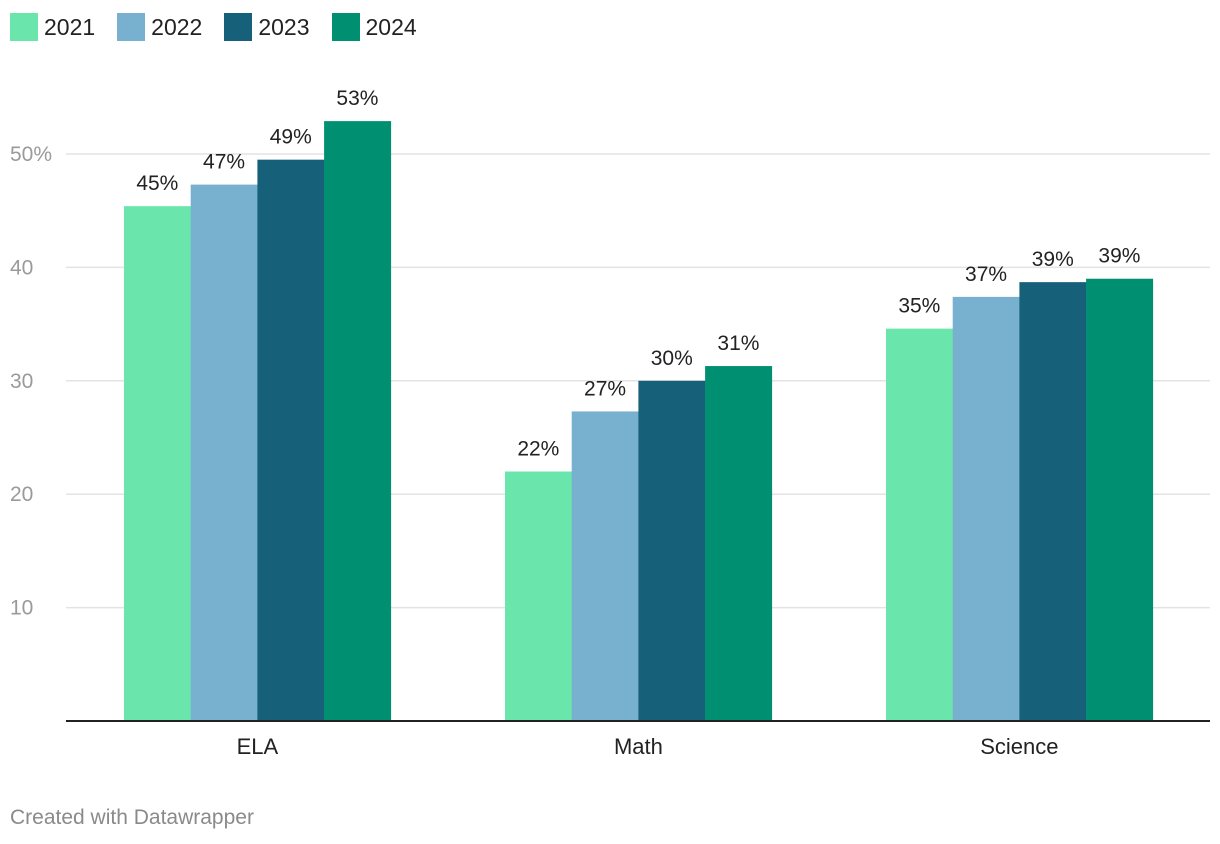 The image size is (1220, 844). Describe the element at coordinates (357, 98) in the screenshot. I see `data-label-ela-2024: 53%` at that location.